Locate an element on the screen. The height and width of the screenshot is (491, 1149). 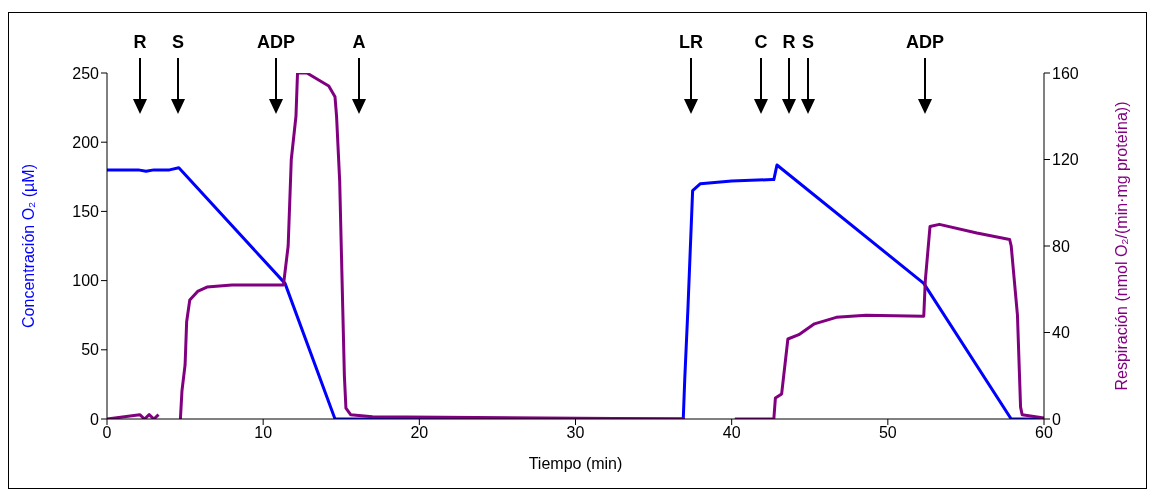
y2-tick-label: 80 is located at coordinates (1061, 246).